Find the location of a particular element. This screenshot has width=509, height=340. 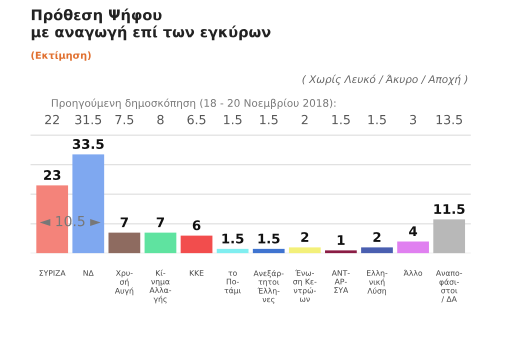

text: 6.5 is located at coordinates (196, 119).